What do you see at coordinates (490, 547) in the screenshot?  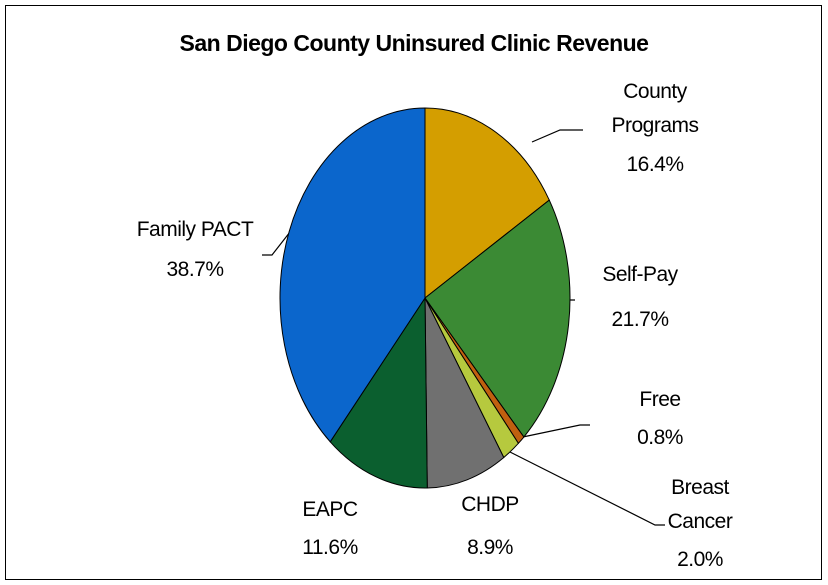 I see `value-label: 8.9%` at bounding box center [490, 547].